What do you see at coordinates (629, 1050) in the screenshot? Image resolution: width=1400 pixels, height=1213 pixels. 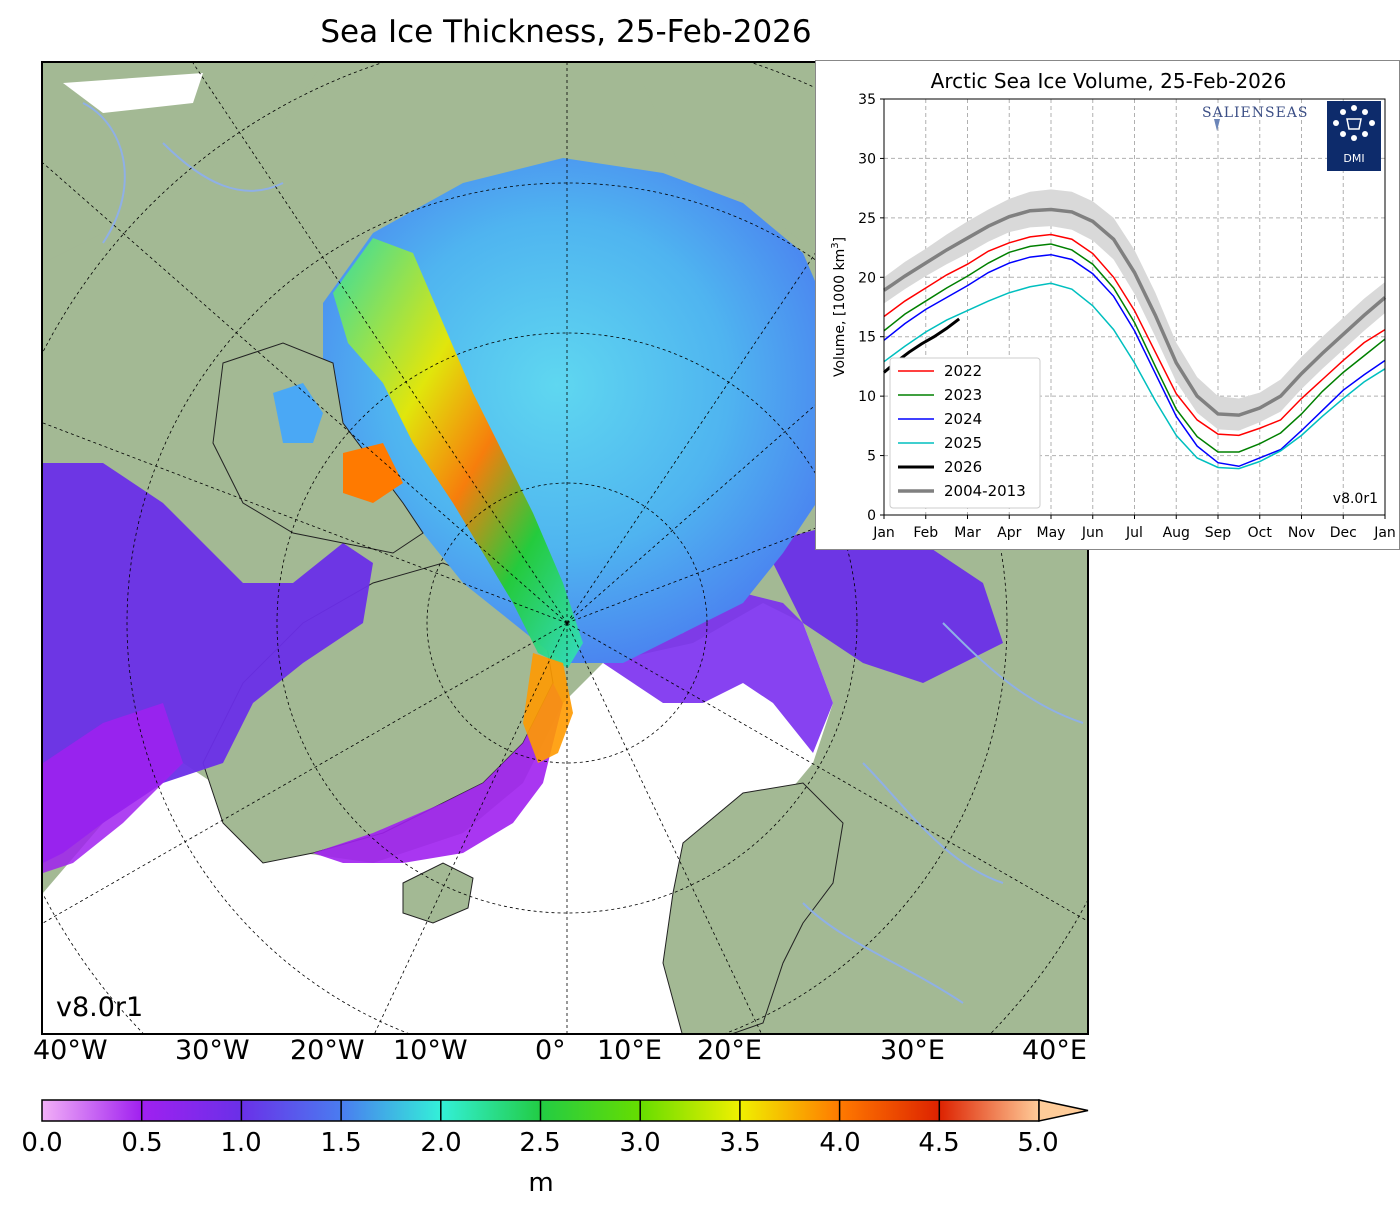 I see `lon-label-10e: 10°E` at bounding box center [629, 1050].